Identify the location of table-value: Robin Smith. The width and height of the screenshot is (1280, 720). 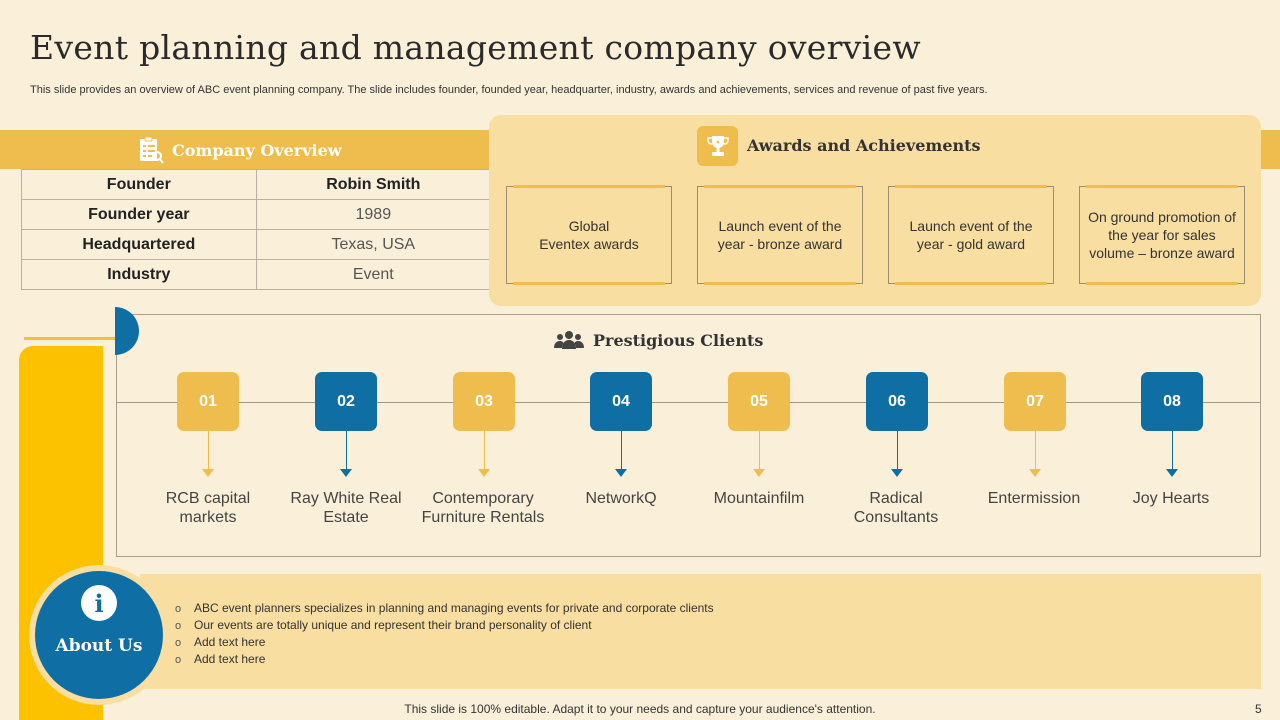
(373, 184).